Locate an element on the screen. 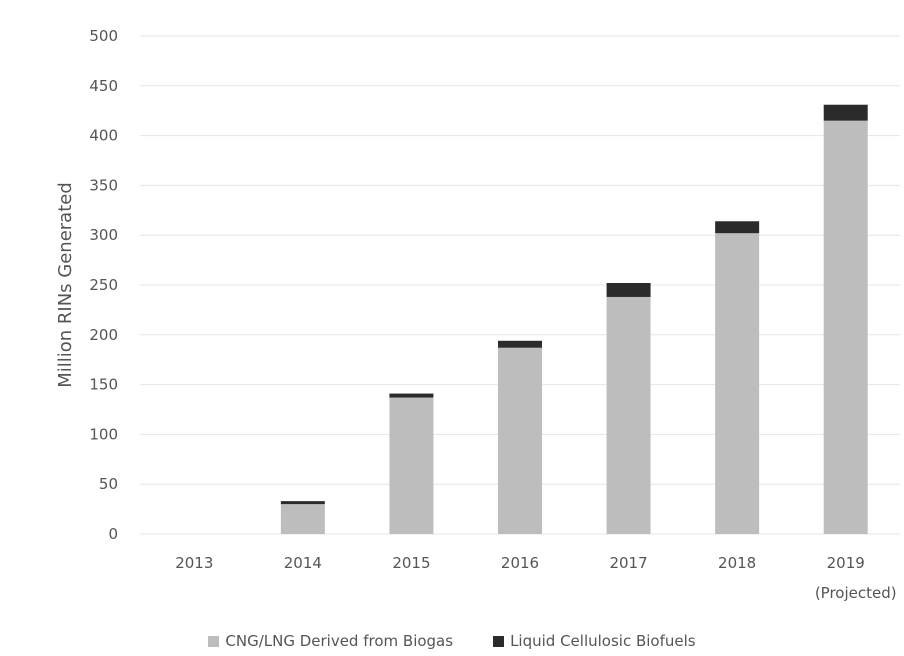 The image size is (904, 656). bar-cng-lng-2016 is located at coordinates (520, 440).